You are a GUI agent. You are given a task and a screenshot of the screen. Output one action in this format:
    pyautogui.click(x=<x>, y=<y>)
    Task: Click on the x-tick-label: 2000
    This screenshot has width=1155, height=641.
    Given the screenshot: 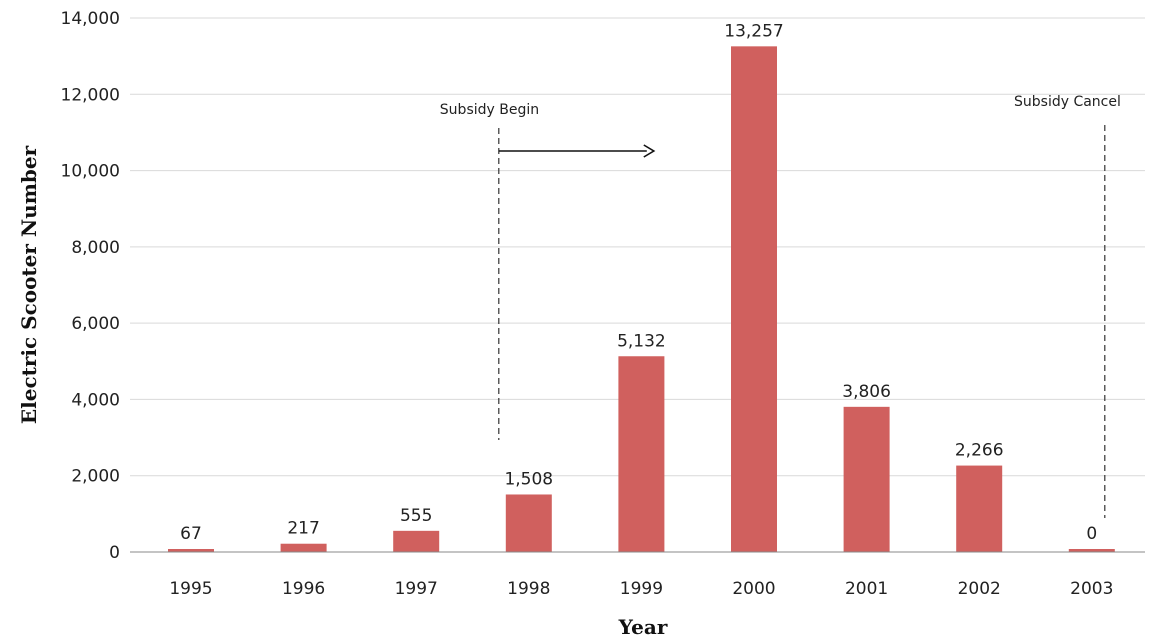 What is the action you would take?
    pyautogui.click(x=753, y=589)
    